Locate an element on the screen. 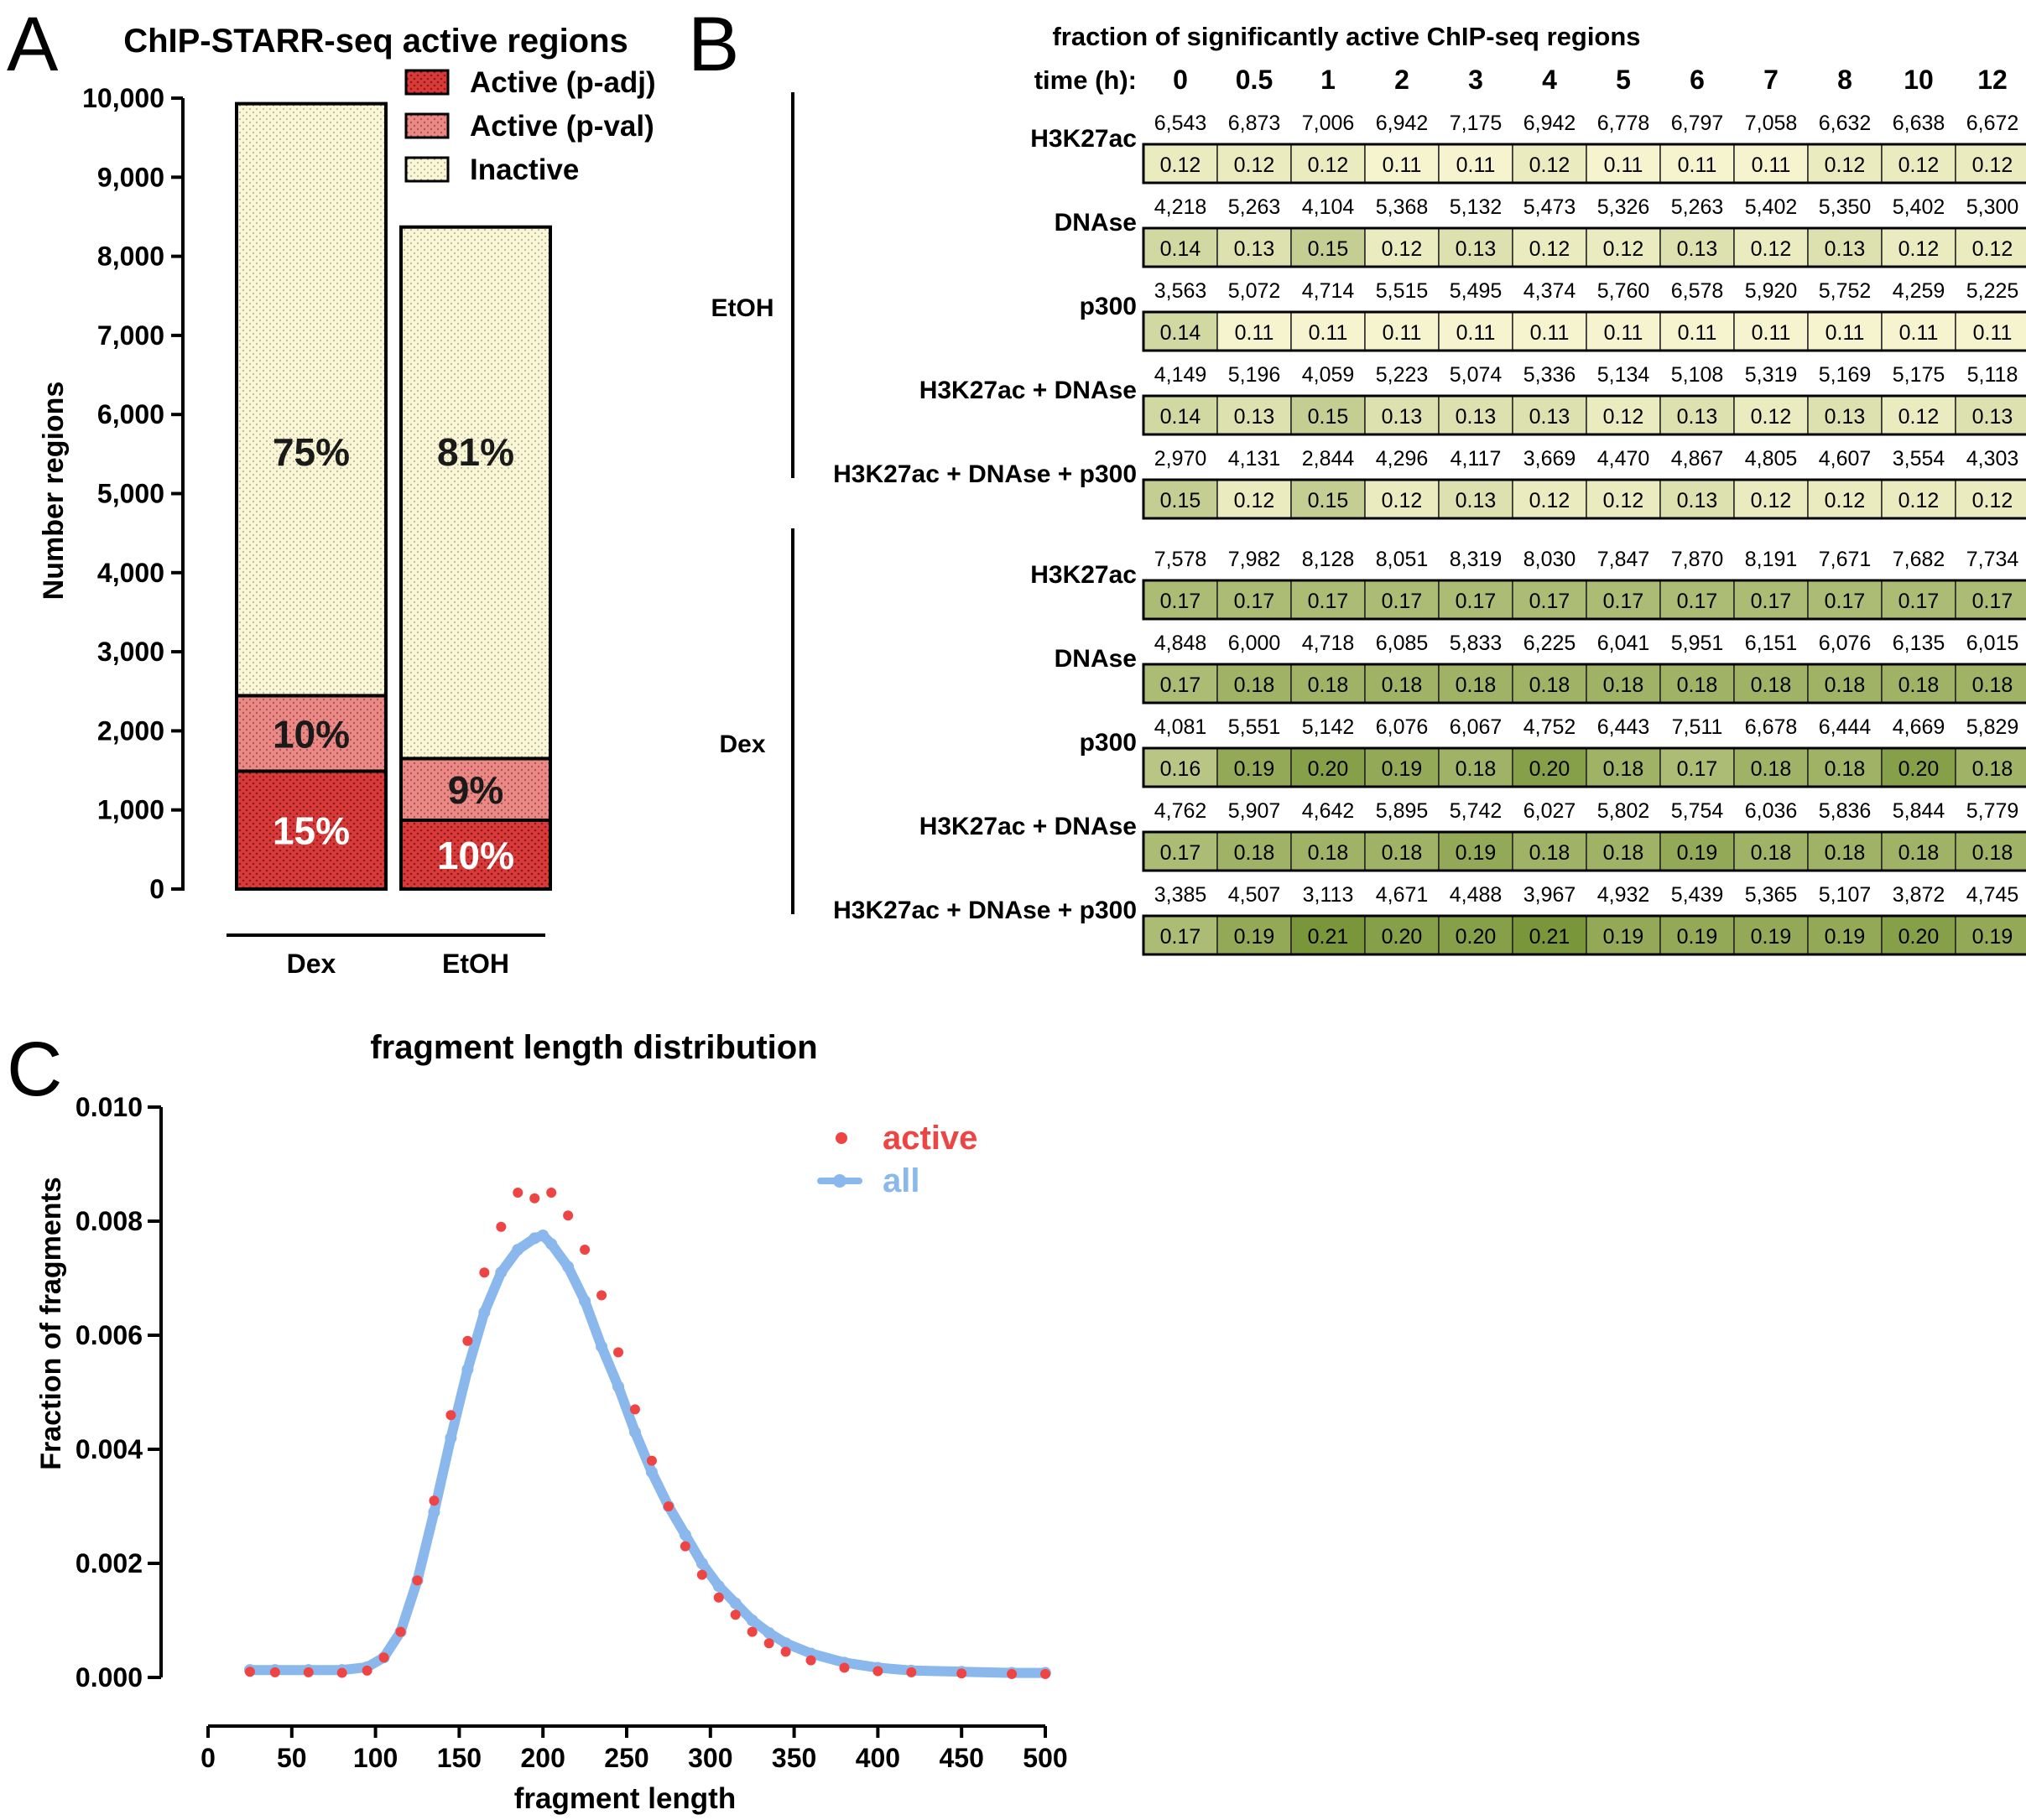 This screenshot has width=2026, height=1820. row-label: H3K27ac + DNAse is located at coordinates (1028, 390).